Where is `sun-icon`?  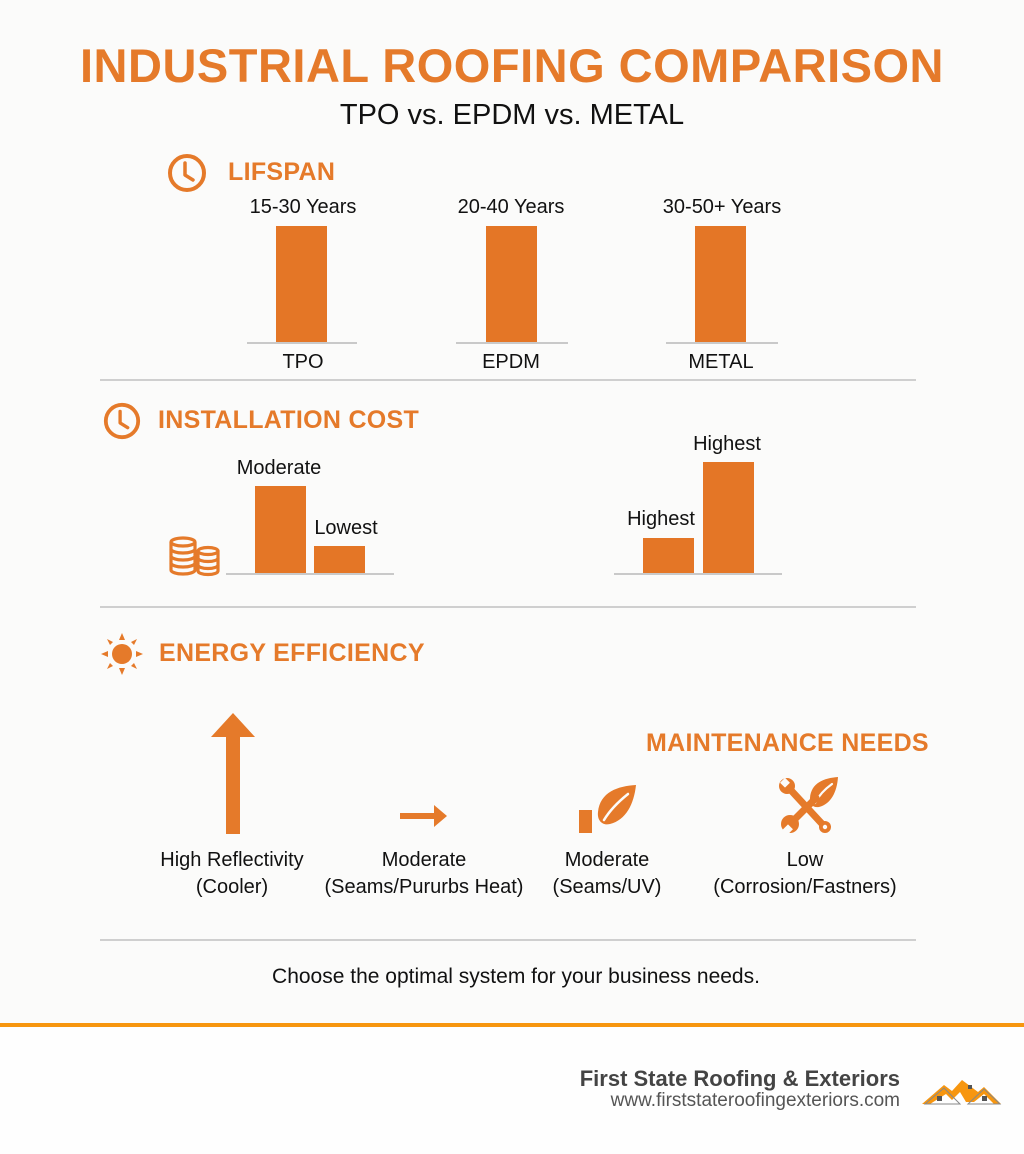 sun-icon is located at coordinates (122, 654).